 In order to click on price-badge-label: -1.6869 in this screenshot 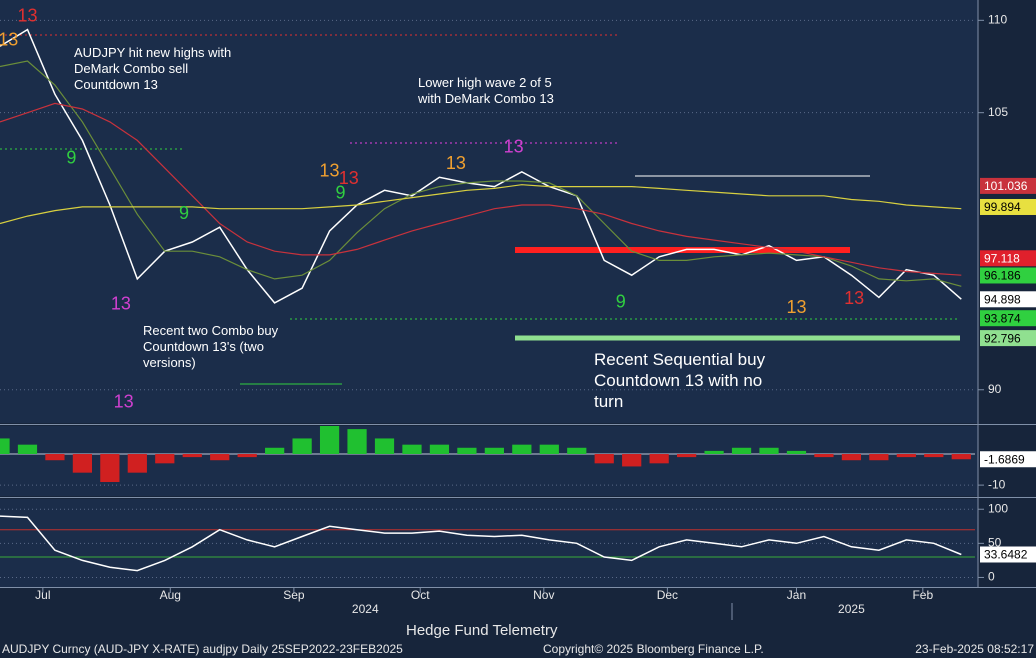, I will do `click(1004, 459)`.